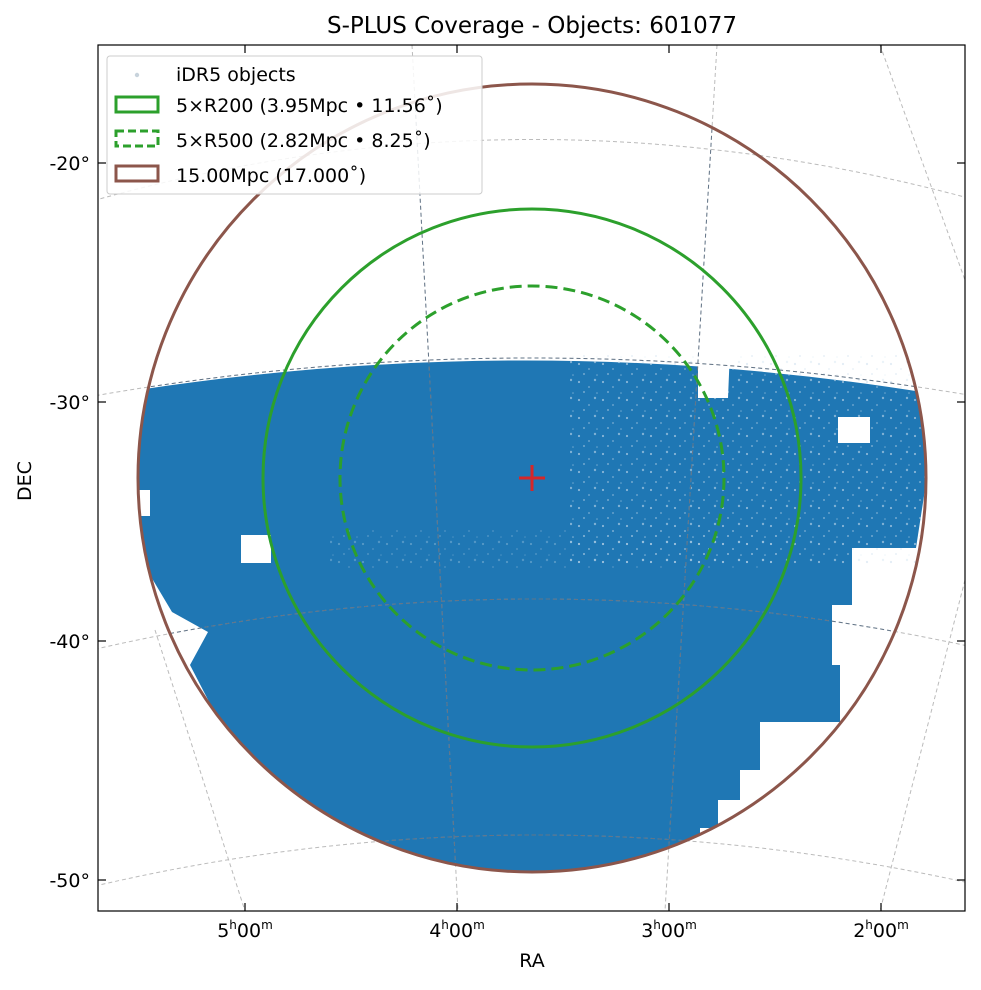 This screenshot has width=981, height=990. I want to click on chart-title: S-PLUS Coverage - Objects: 601077, so click(532, 26).